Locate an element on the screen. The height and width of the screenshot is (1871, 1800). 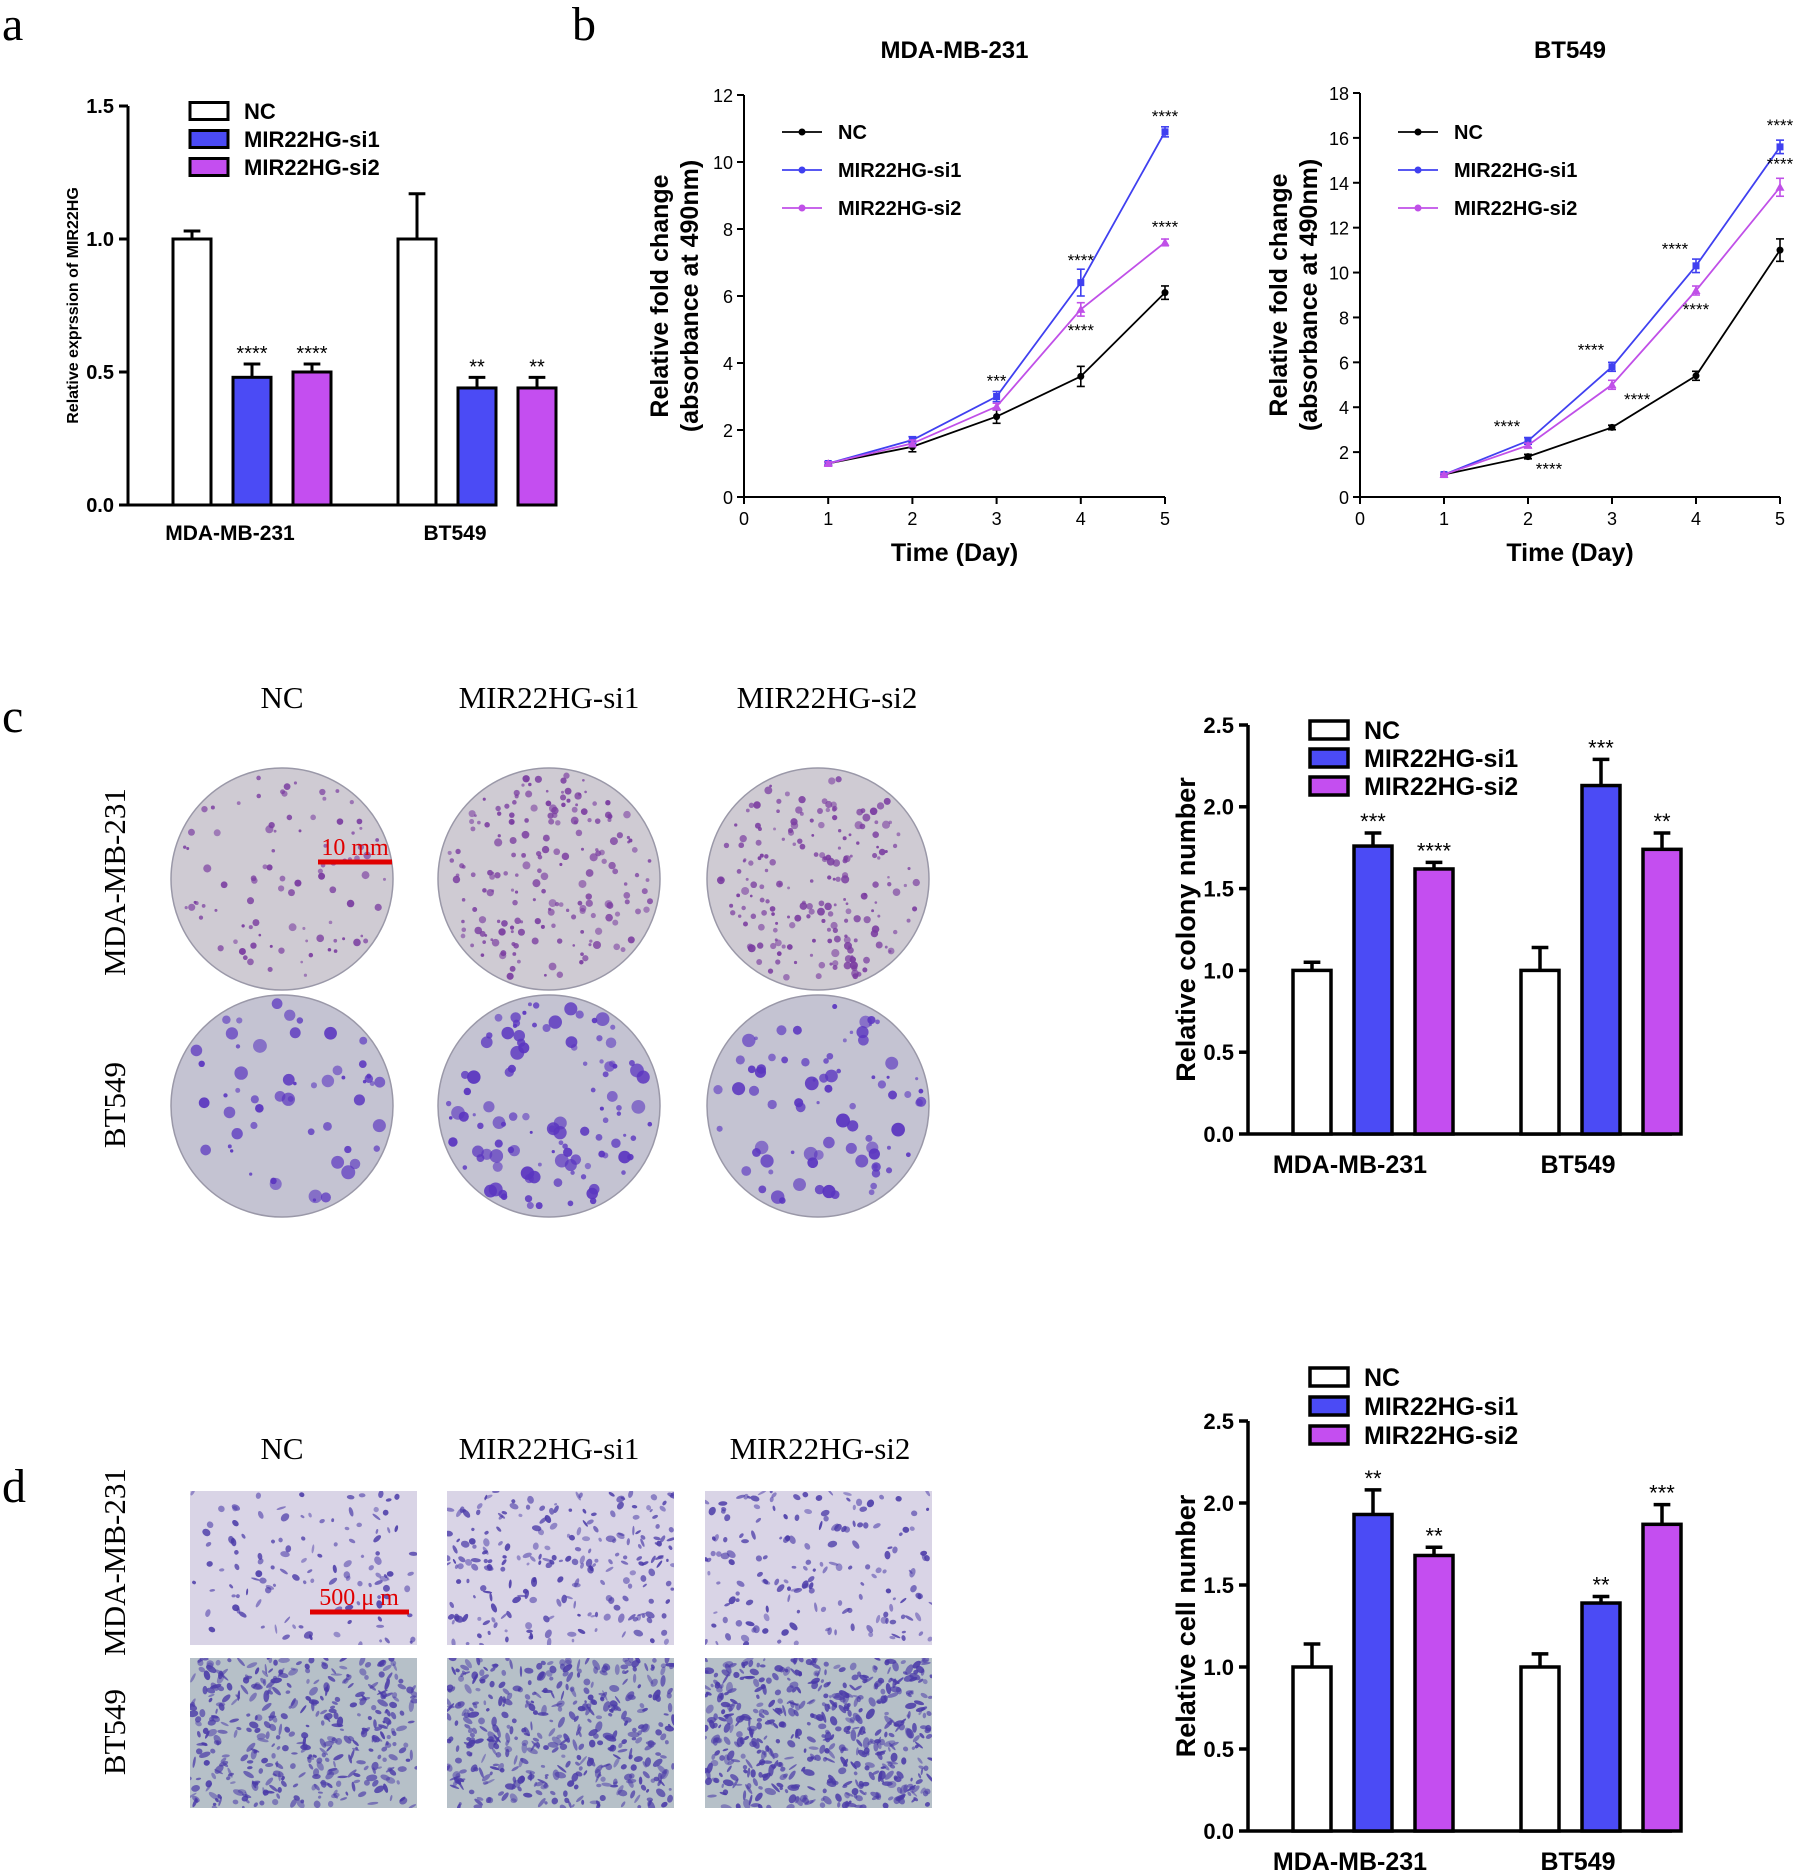
significance-label: **** is located at coordinates (1081, 260).